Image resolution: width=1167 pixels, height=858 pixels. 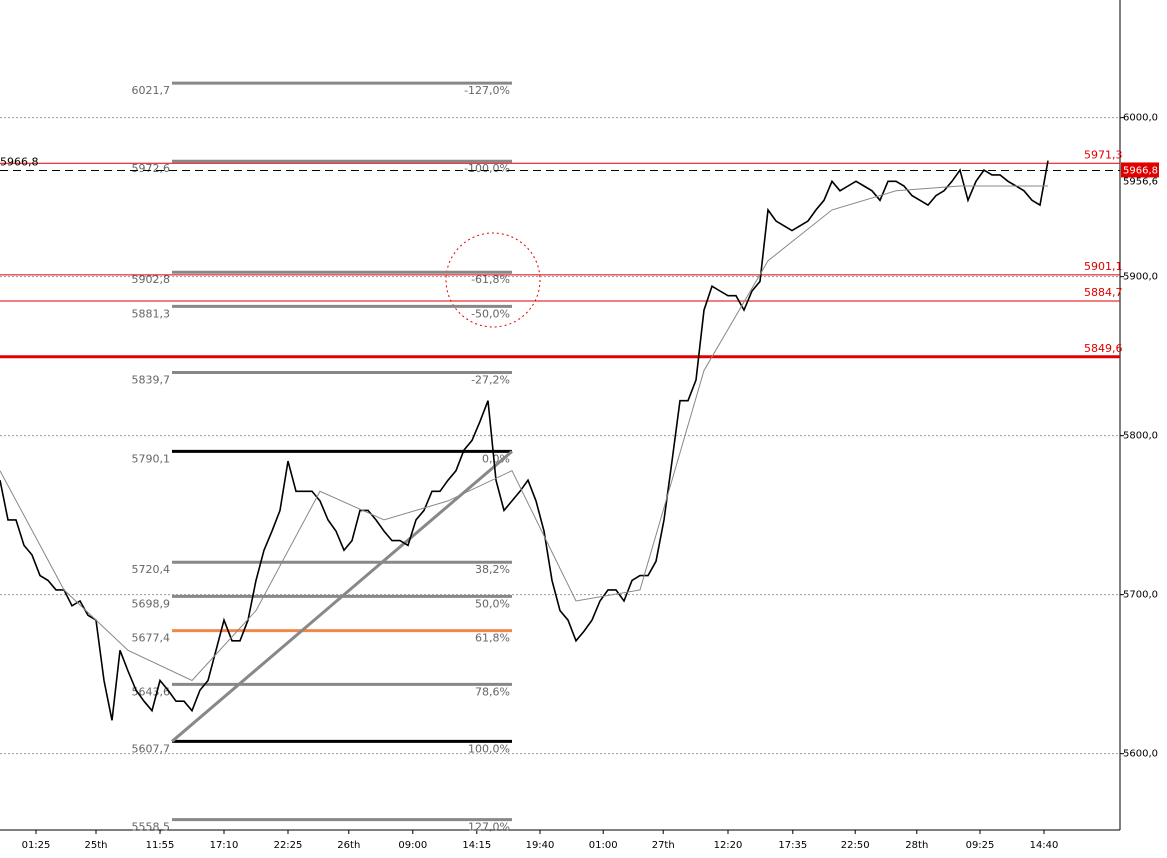 What do you see at coordinates (151, 168) in the screenshot?
I see `fib-price-label: 5972,6` at bounding box center [151, 168].